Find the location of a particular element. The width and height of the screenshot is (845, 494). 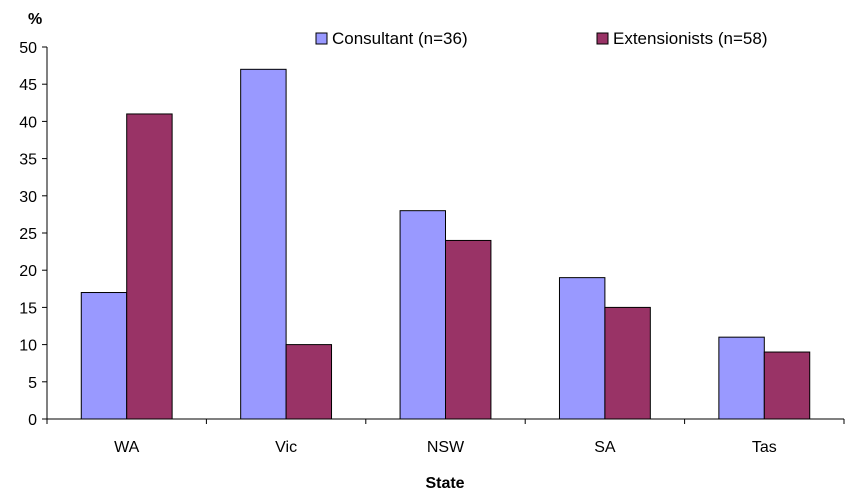

y-tick-label: 50 is located at coordinates (28, 48).